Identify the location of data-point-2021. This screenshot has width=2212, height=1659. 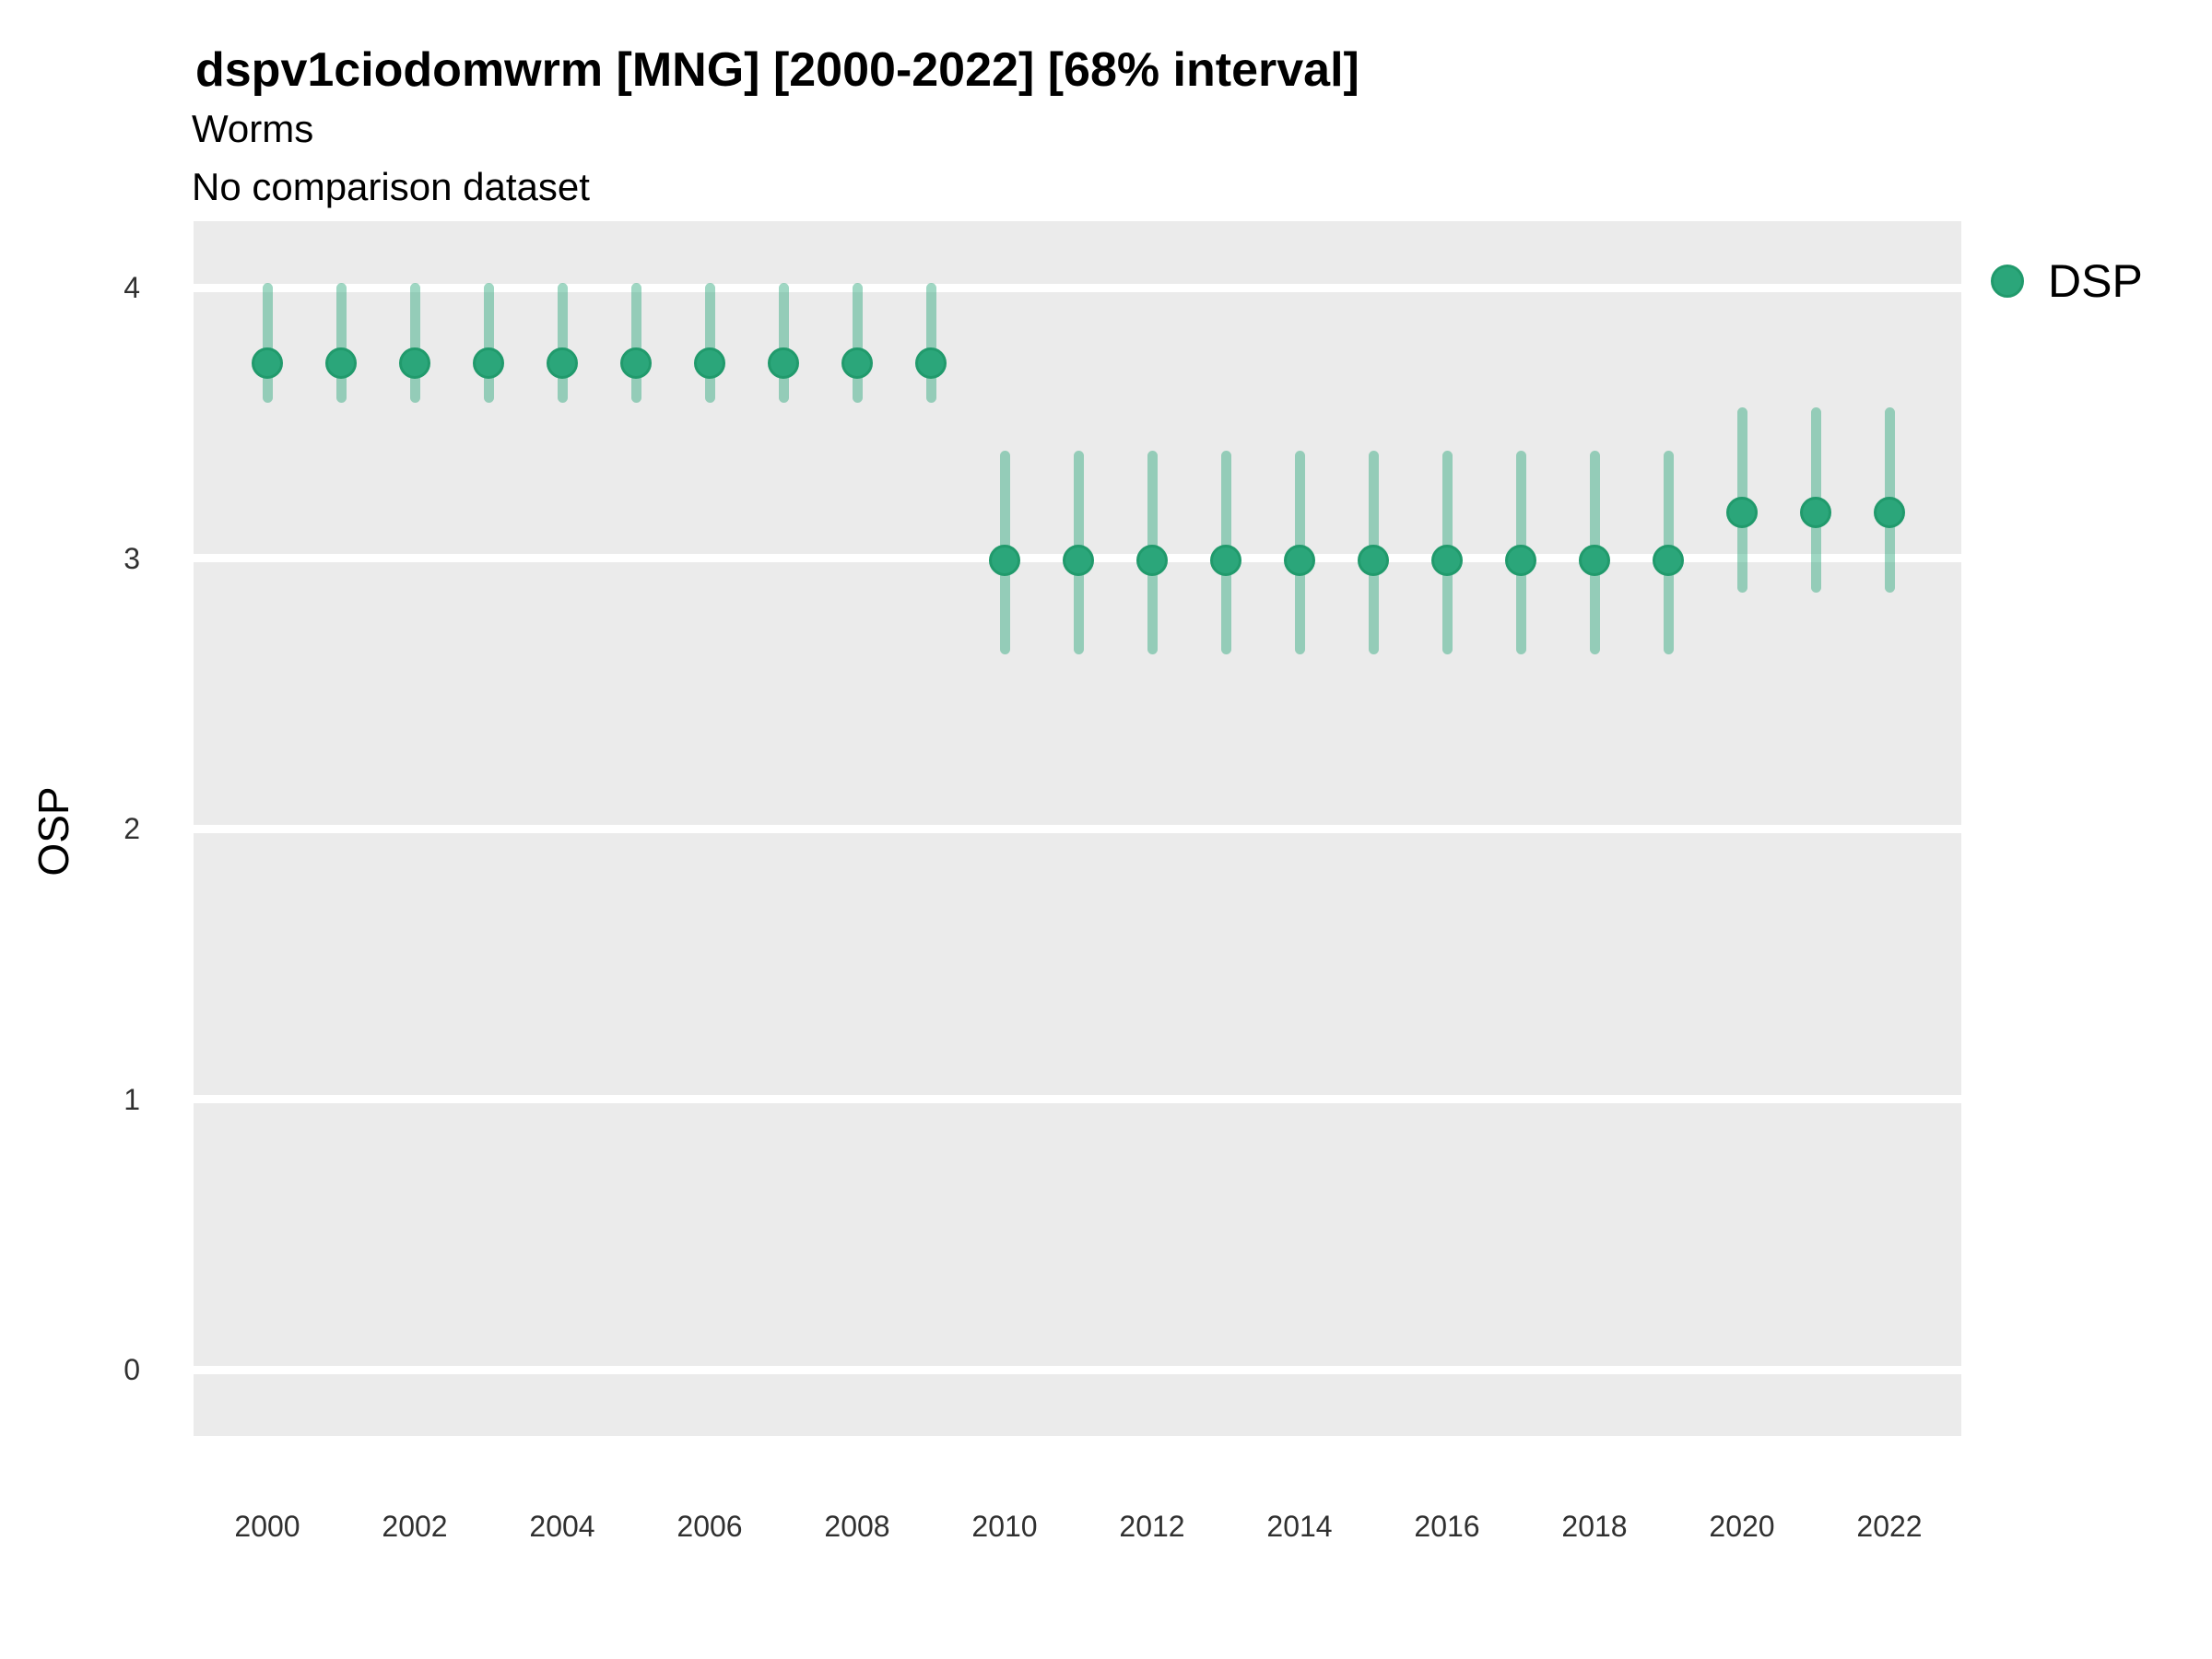
(1815, 512).